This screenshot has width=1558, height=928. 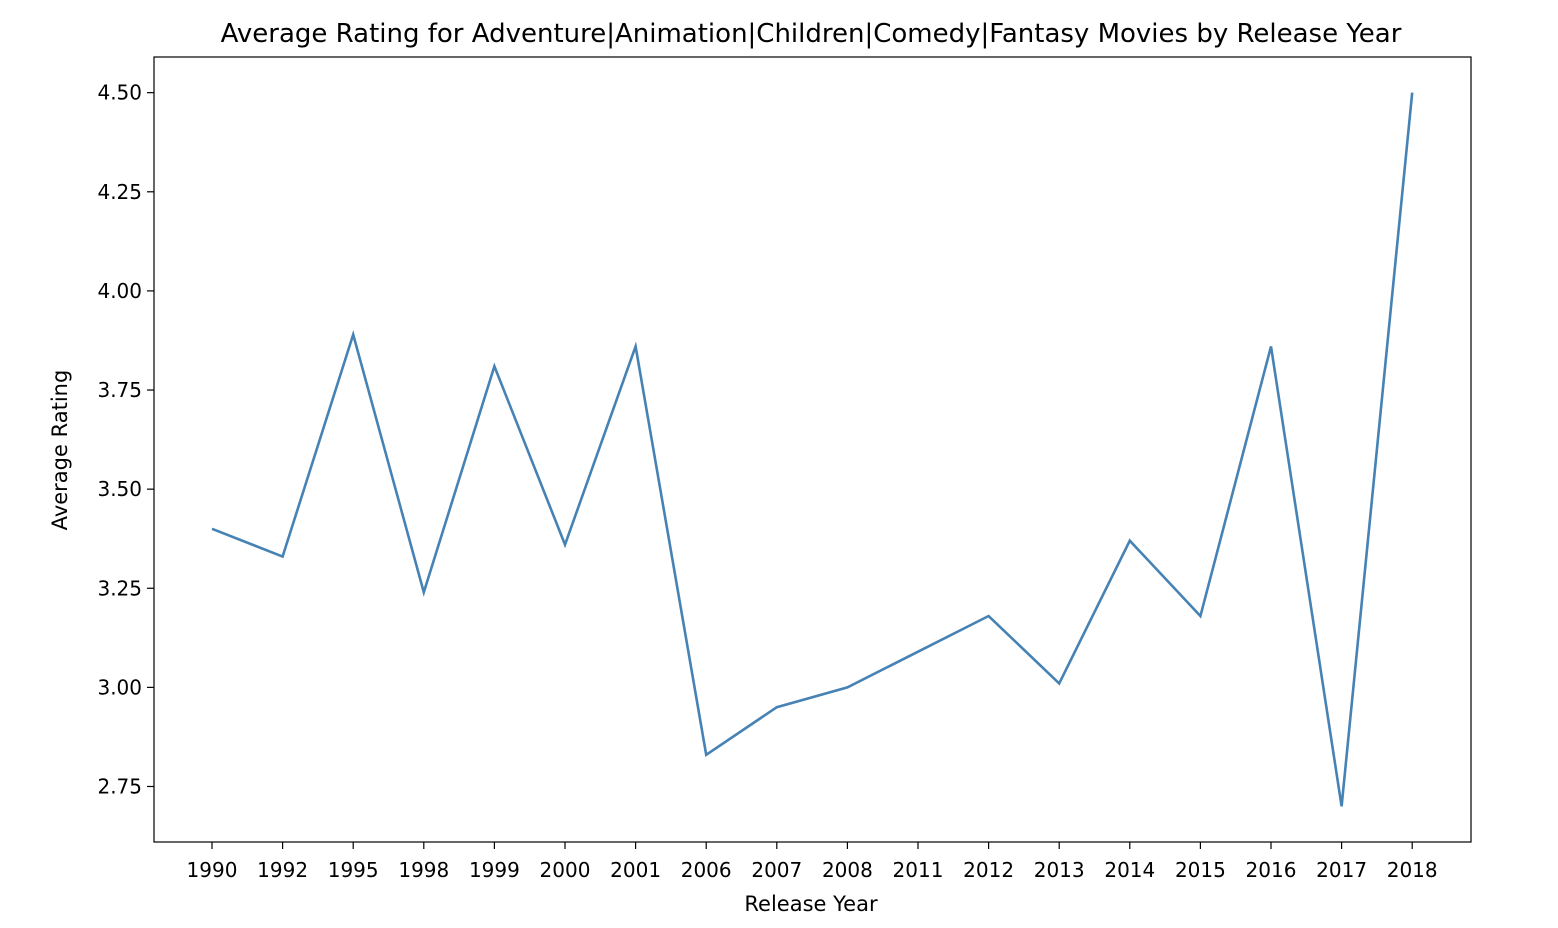 What do you see at coordinates (811, 904) in the screenshot?
I see `x-axis-label: Release Year` at bounding box center [811, 904].